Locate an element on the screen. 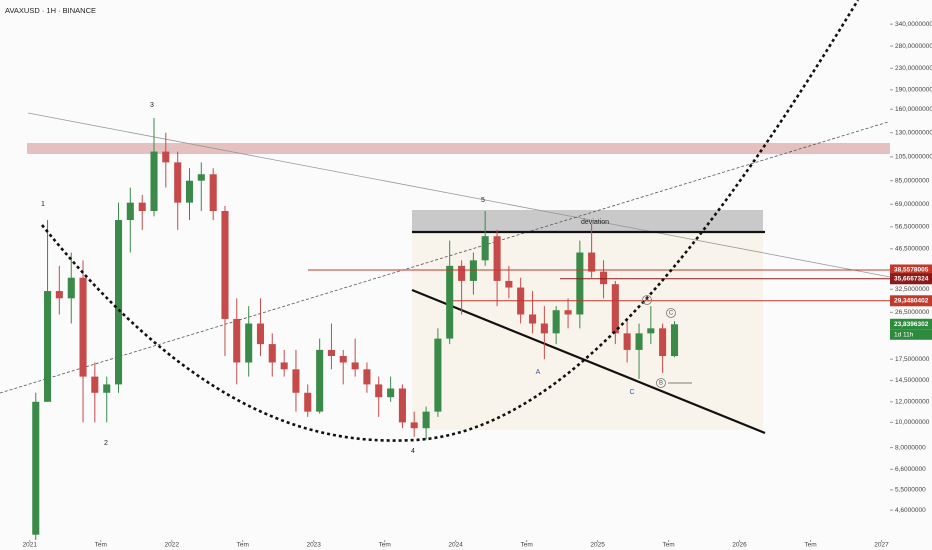  time-axis is located at coordinates (466, 545).